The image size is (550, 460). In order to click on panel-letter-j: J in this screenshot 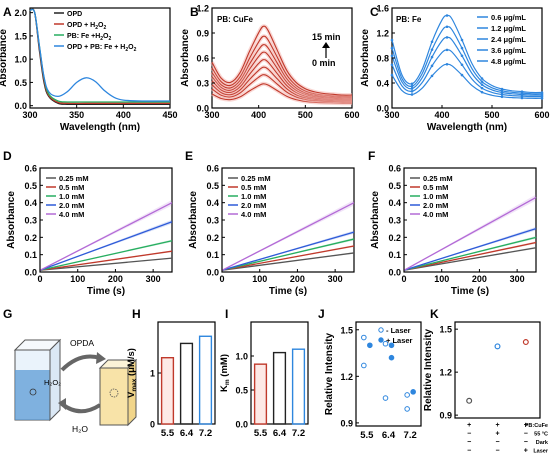, I will do `click(321, 314)`.